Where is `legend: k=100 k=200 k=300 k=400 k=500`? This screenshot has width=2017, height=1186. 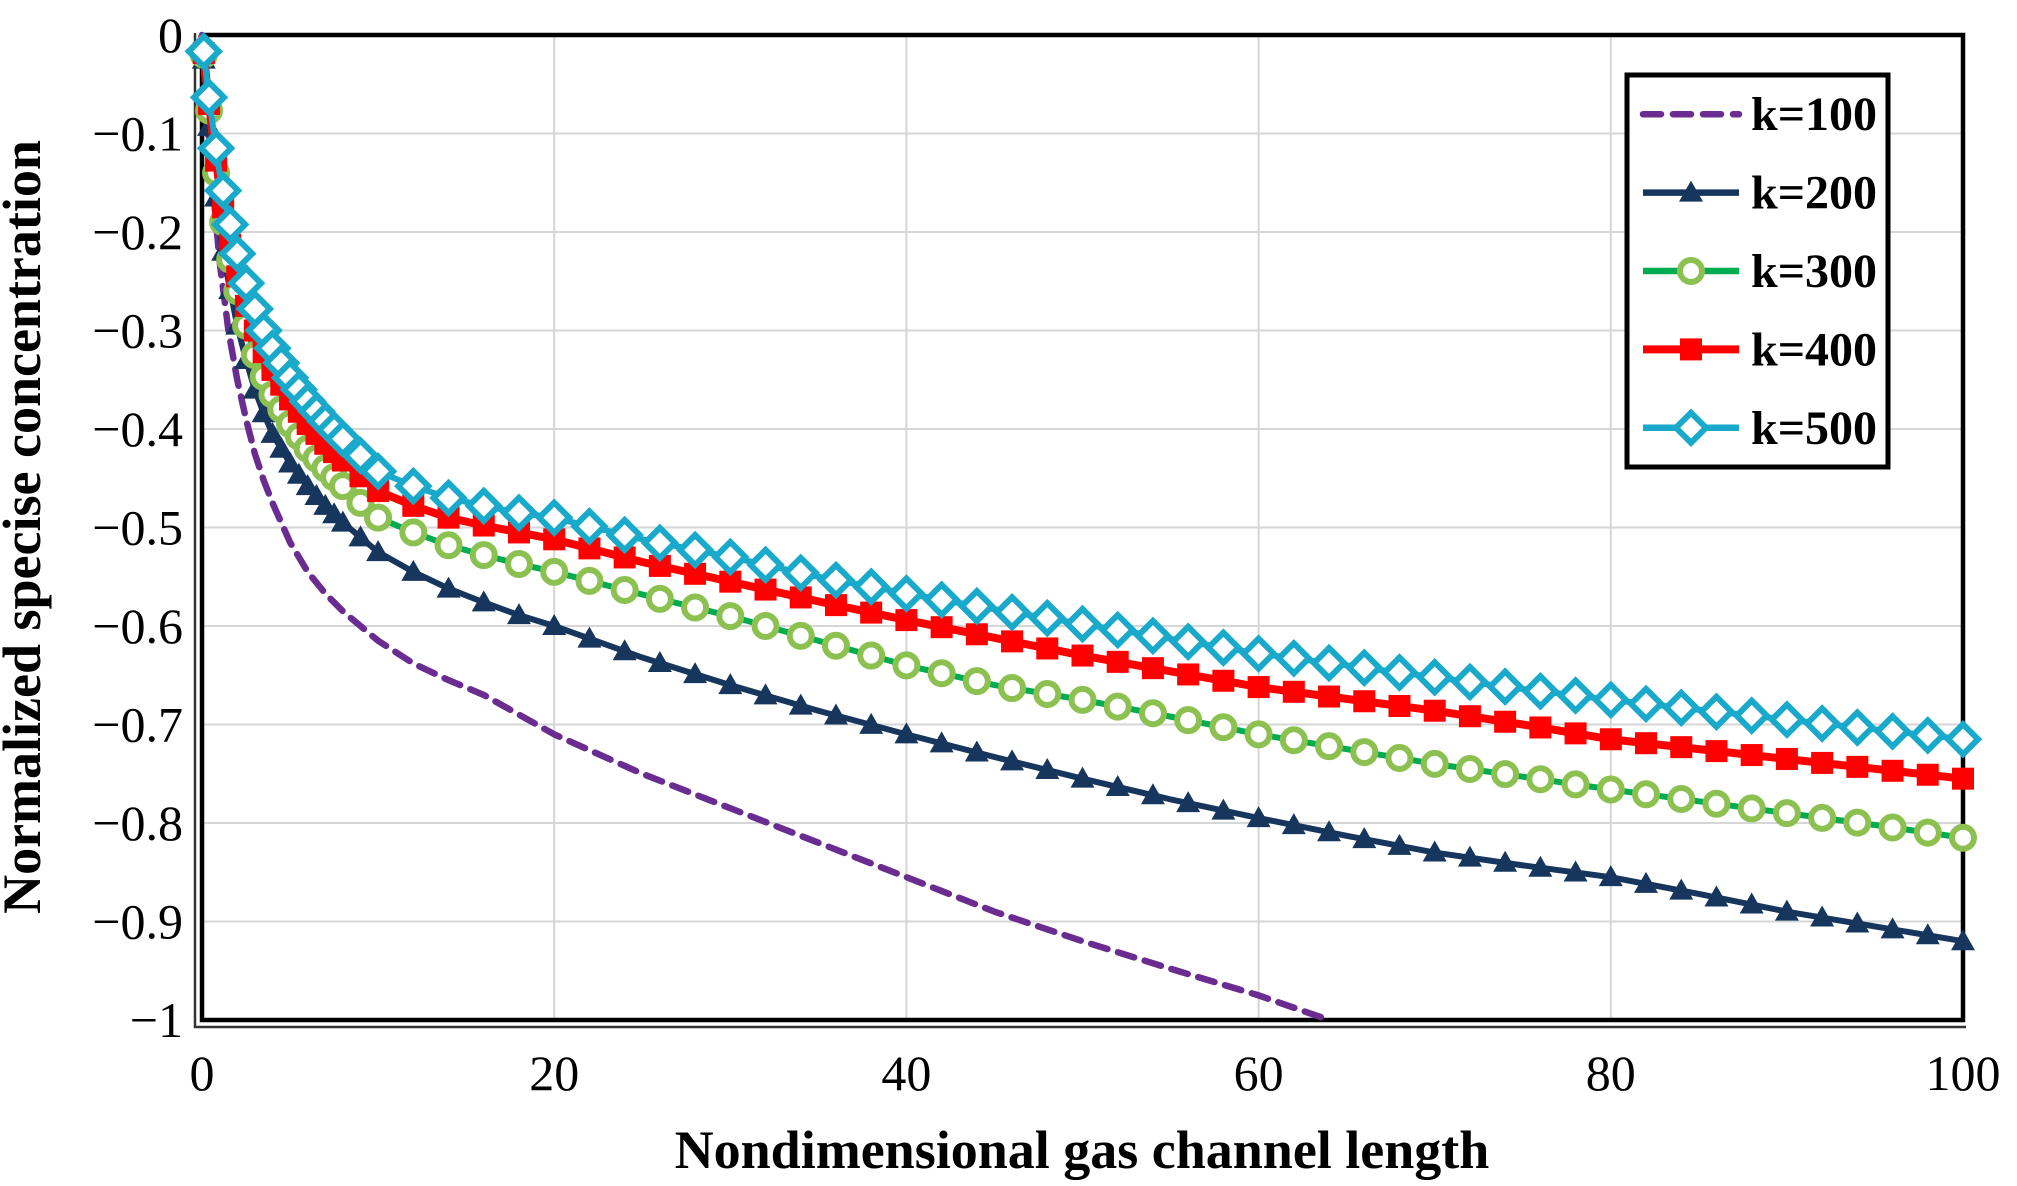 legend: k=100 k=200 k=300 k=400 k=500 is located at coordinates (1757, 271).